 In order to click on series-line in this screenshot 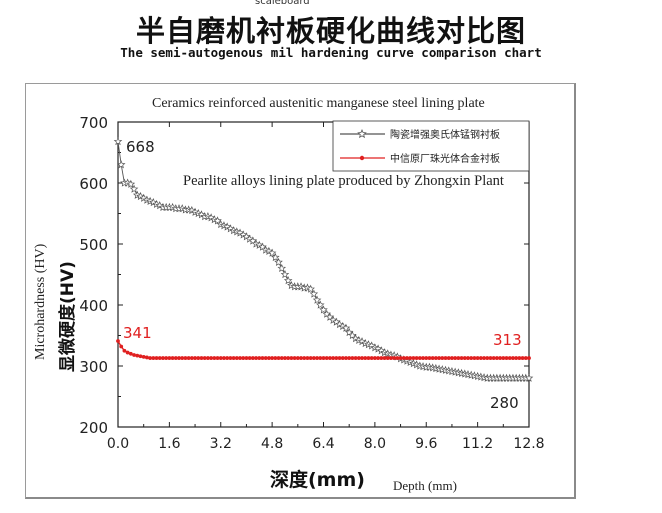, I will do `click(323, 349)`.